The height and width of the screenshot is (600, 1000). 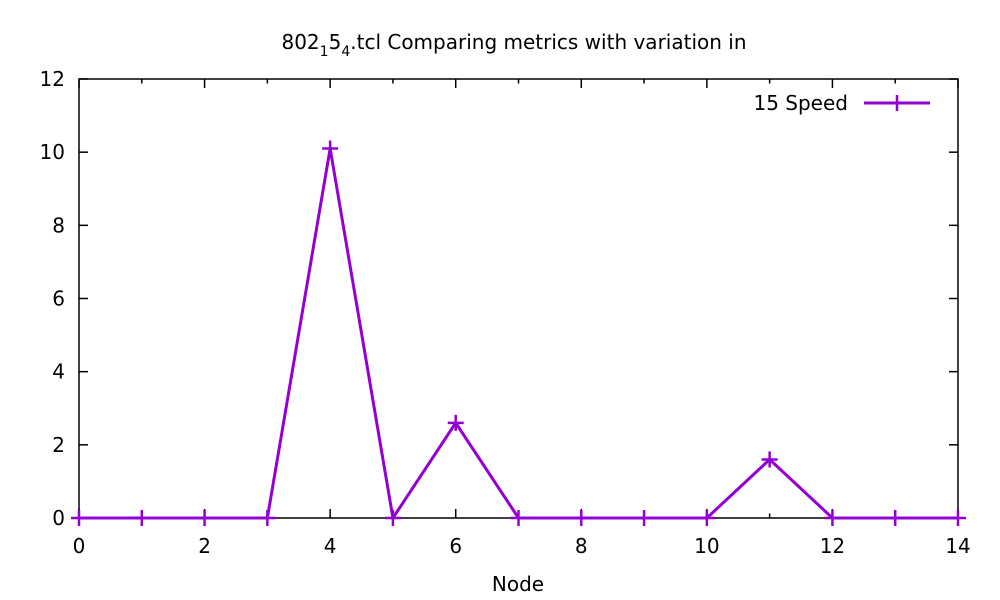 I want to click on y-tick-label: 6, so click(x=58, y=299).